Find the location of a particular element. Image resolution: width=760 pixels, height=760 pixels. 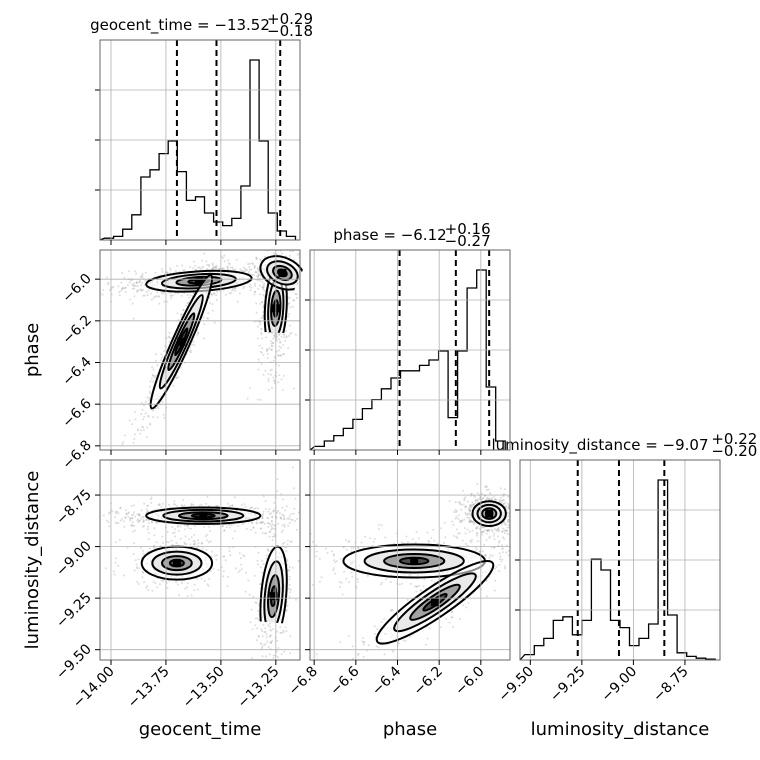

title-main: luminosity_distance = −9.07 is located at coordinates (599, 445).